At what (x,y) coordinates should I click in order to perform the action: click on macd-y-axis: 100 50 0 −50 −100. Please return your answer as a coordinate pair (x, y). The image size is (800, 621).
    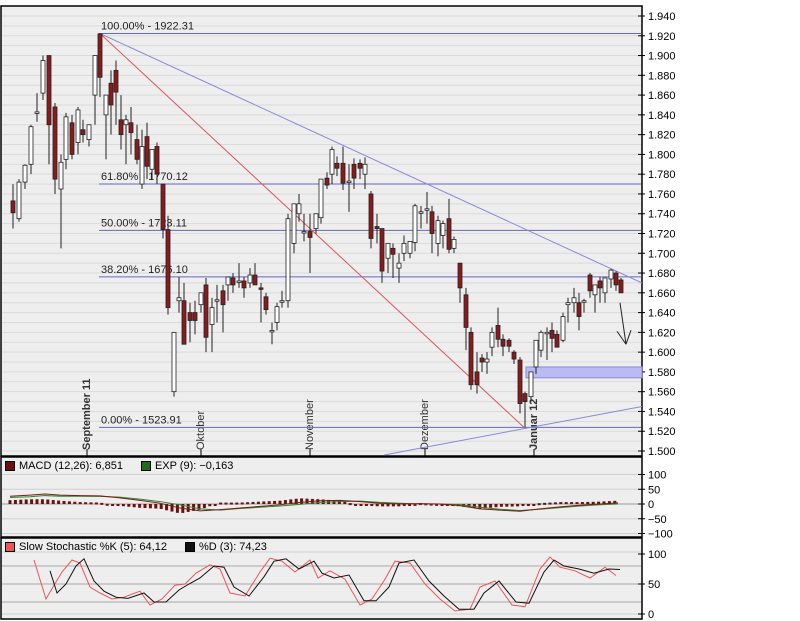
    Looking at the image, I should click on (655, 505).